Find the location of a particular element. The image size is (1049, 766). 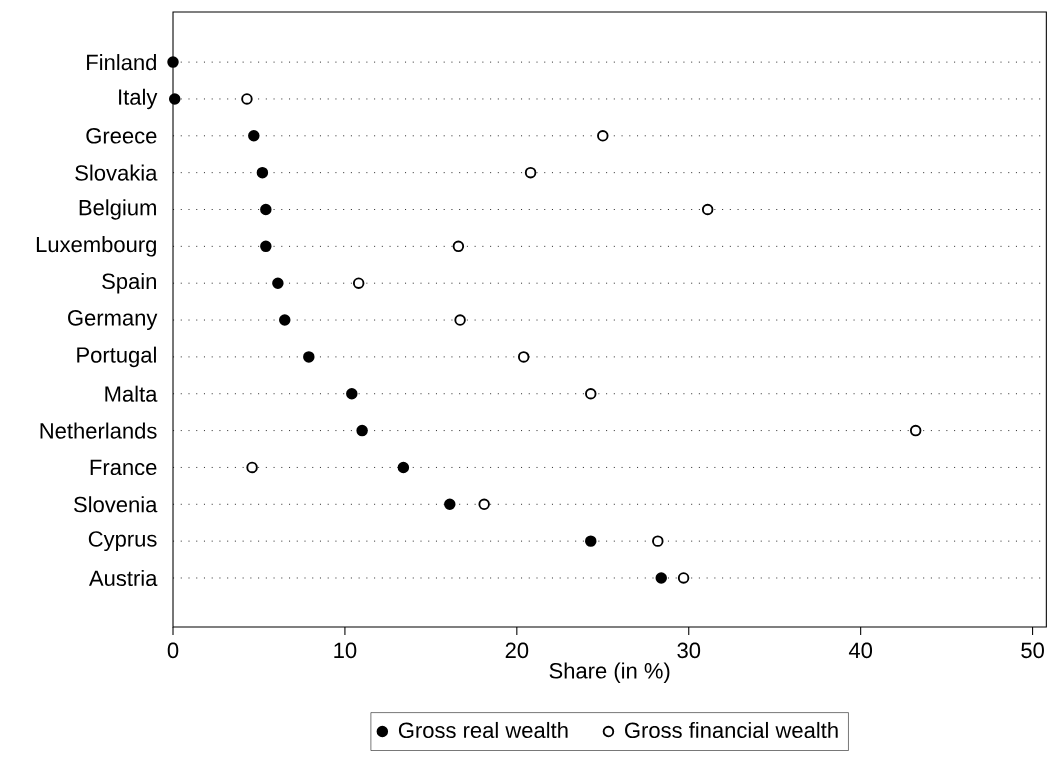

y-tick-label: Spain is located at coordinates (129, 283).